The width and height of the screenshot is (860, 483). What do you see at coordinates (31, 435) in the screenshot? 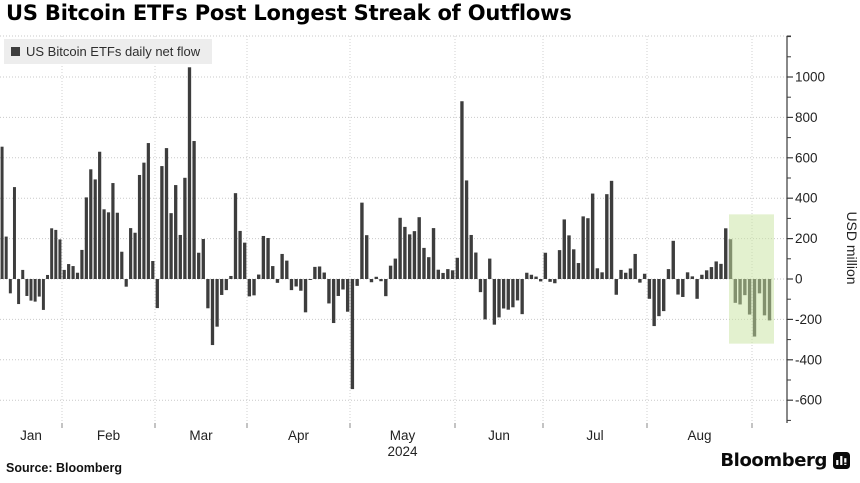
I see `x-tick-label: Jan` at bounding box center [31, 435].